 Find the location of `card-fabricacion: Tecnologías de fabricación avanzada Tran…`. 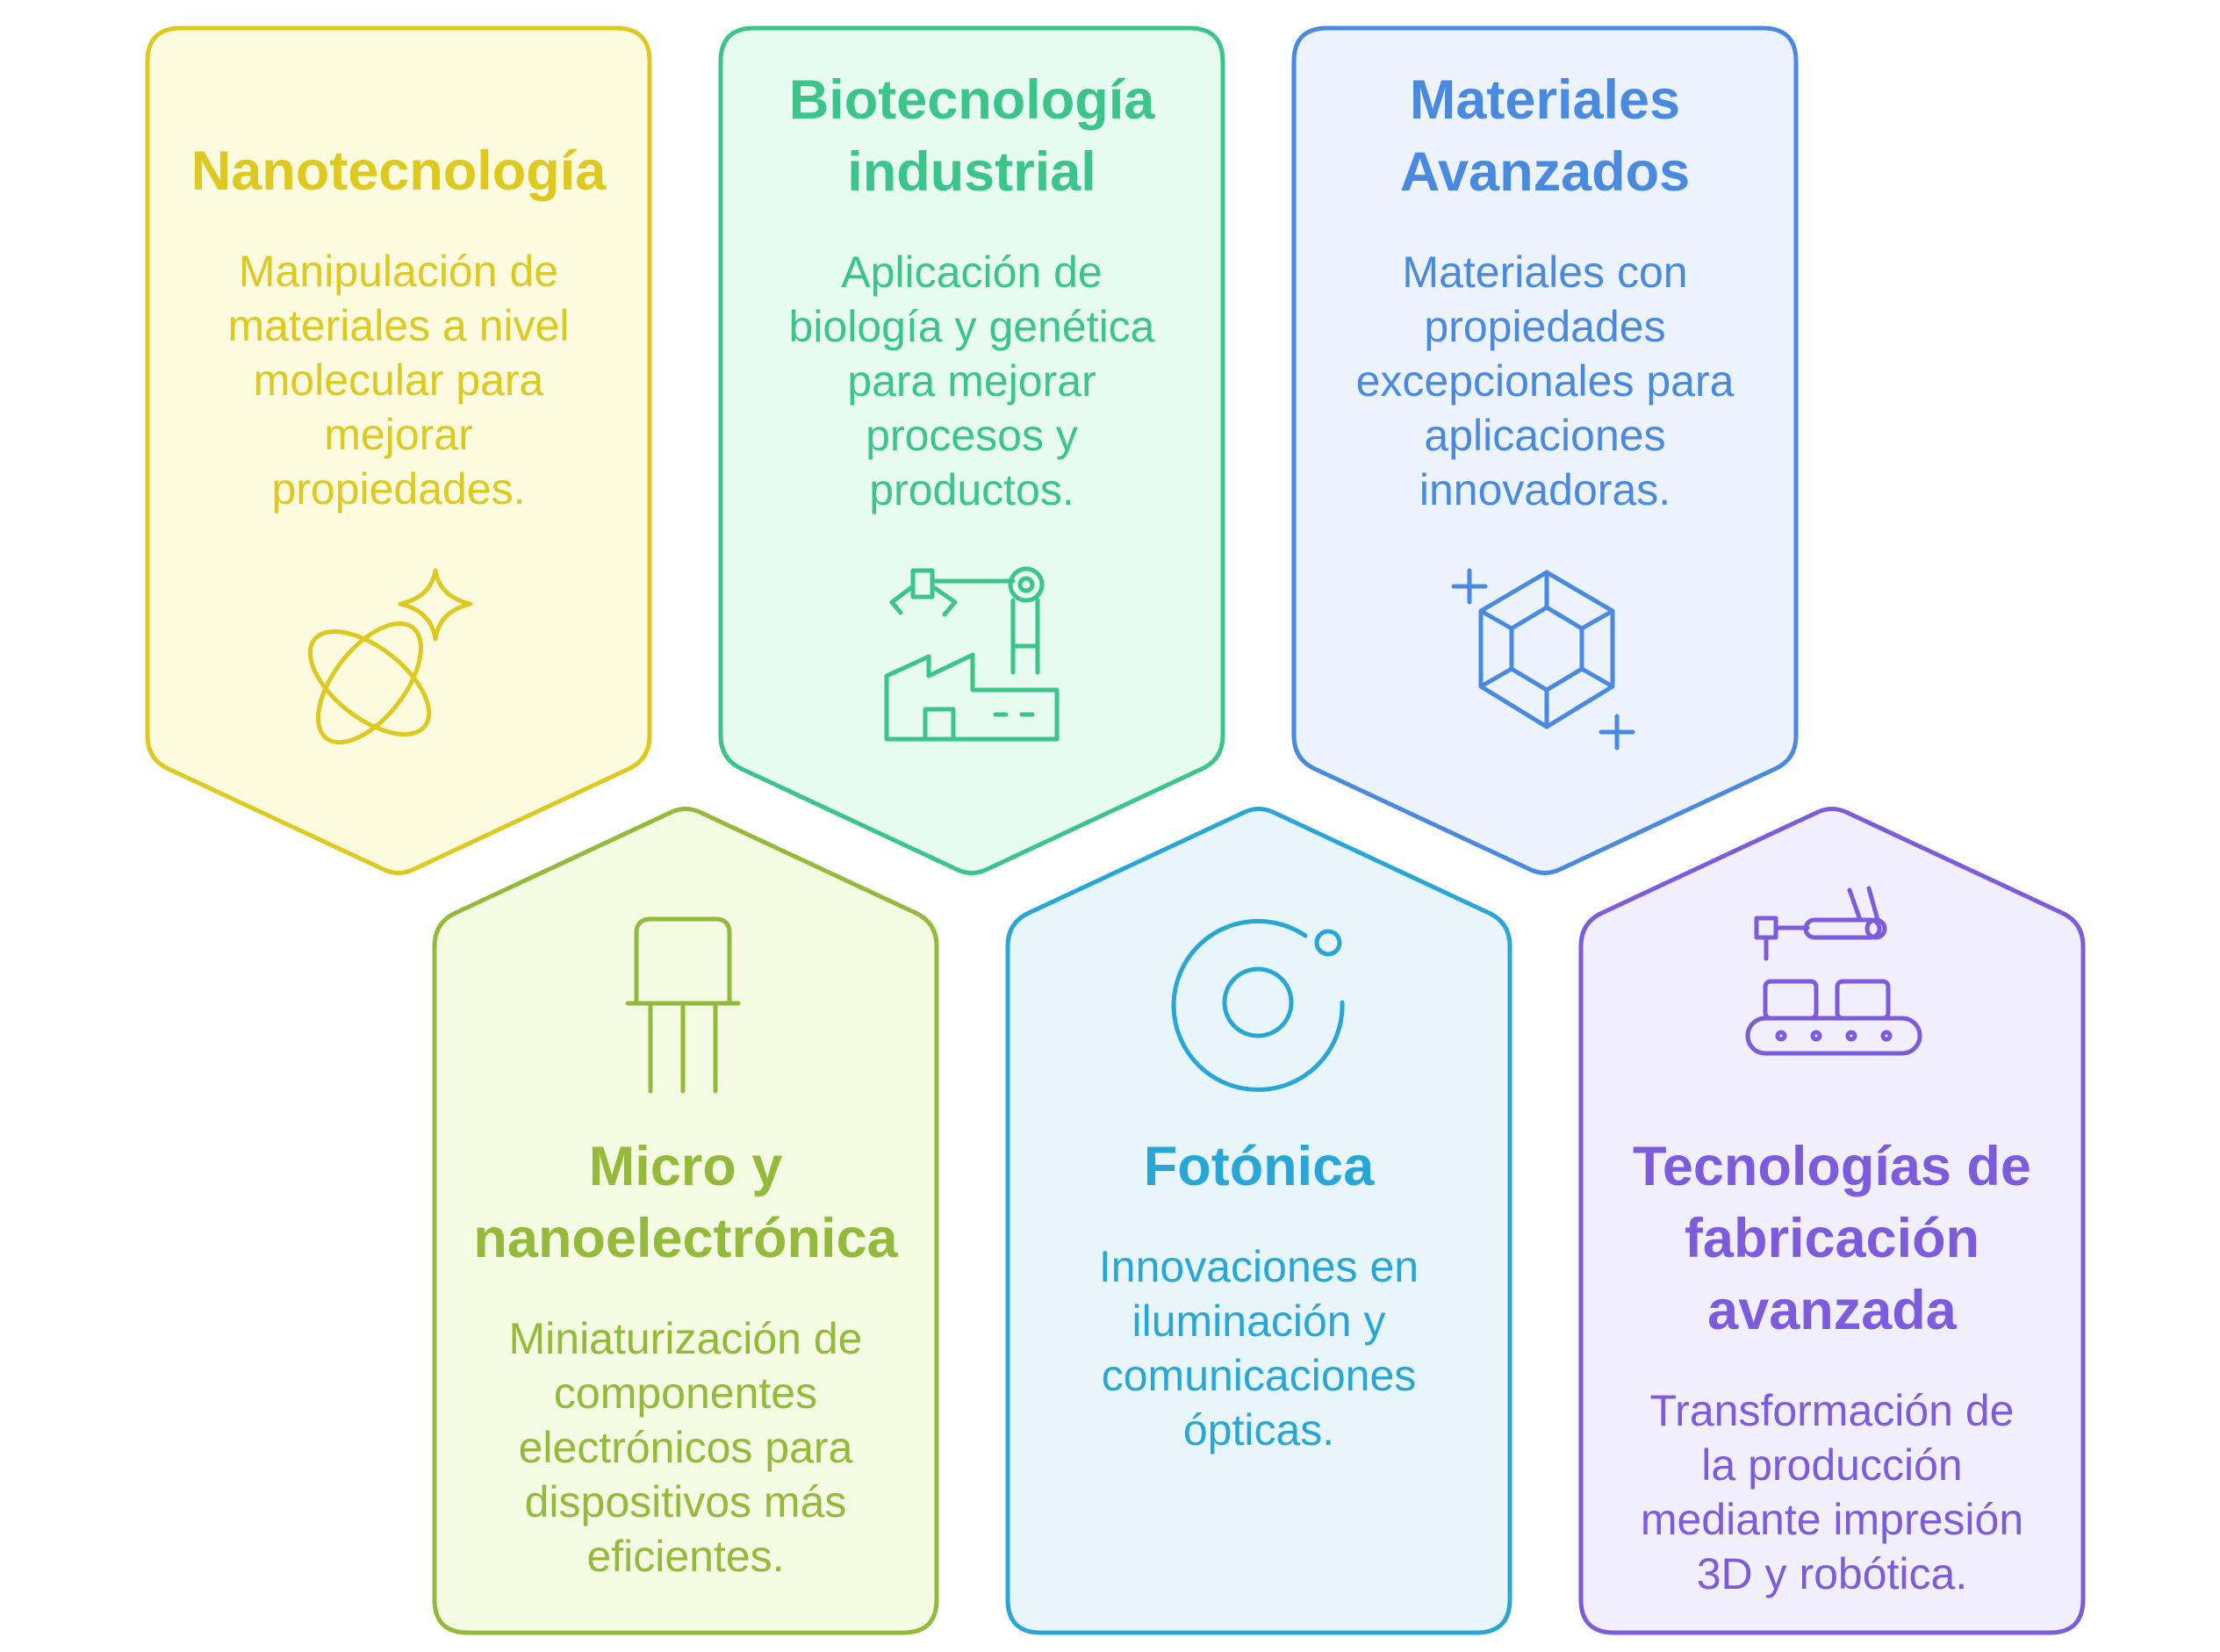

card-fabricacion: Tecnologías de fabricación avanzada Tran… is located at coordinates (1832, 1220).